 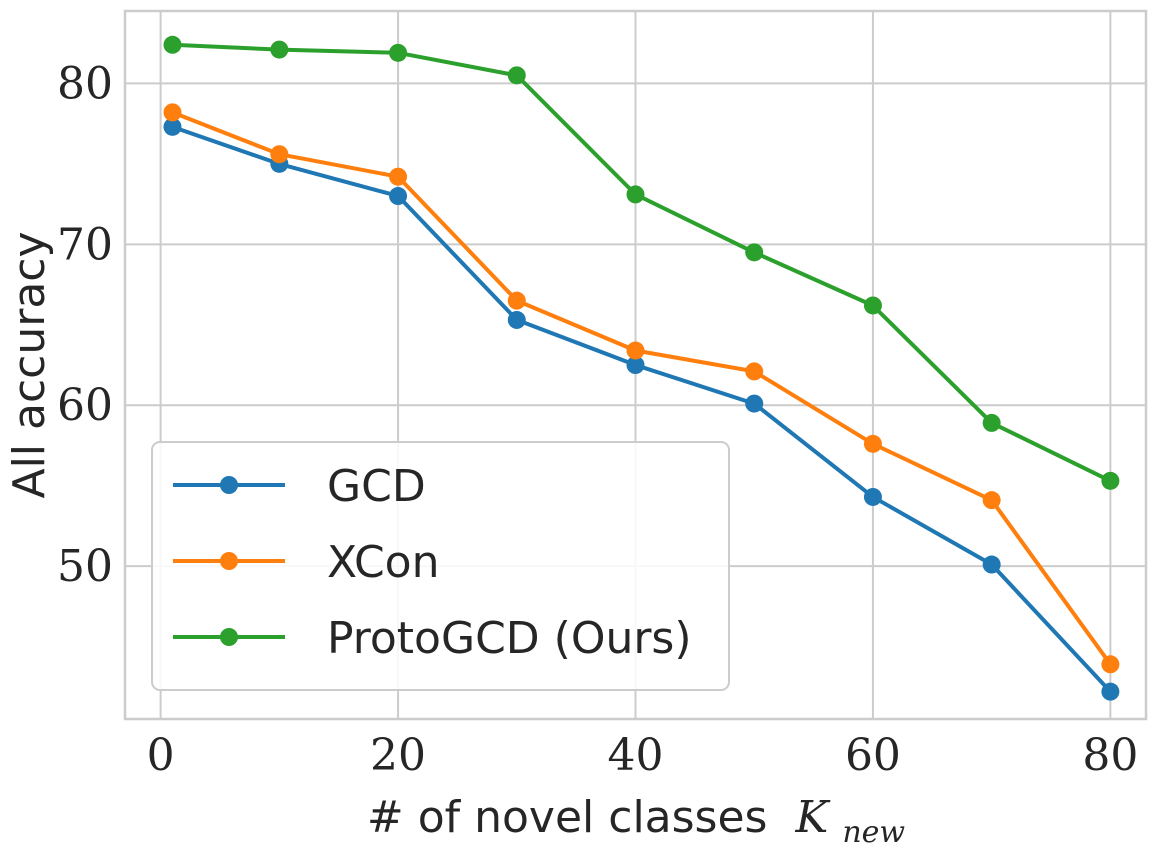 I want to click on x-axis-label: # of novel classes K new, so click(x=636, y=821).